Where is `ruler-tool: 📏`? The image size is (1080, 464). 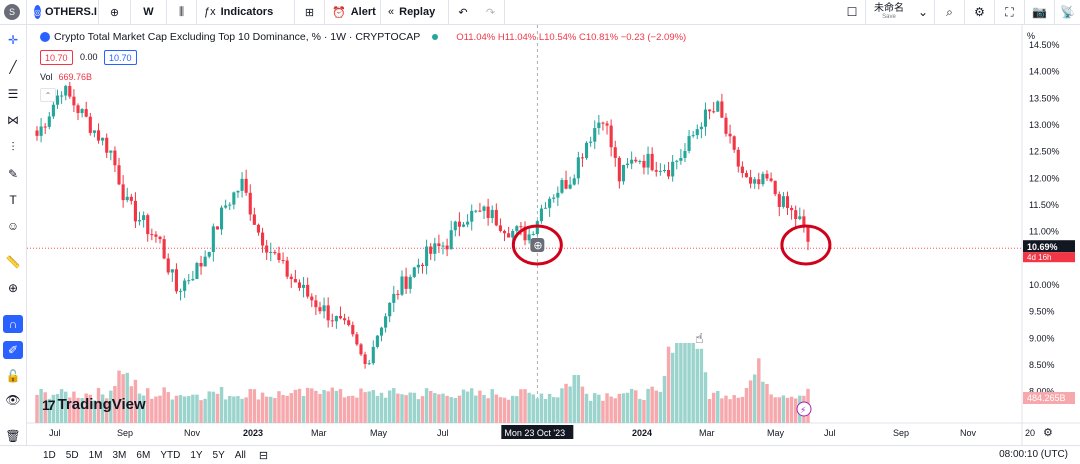
ruler-tool: 📏 is located at coordinates (13, 262).